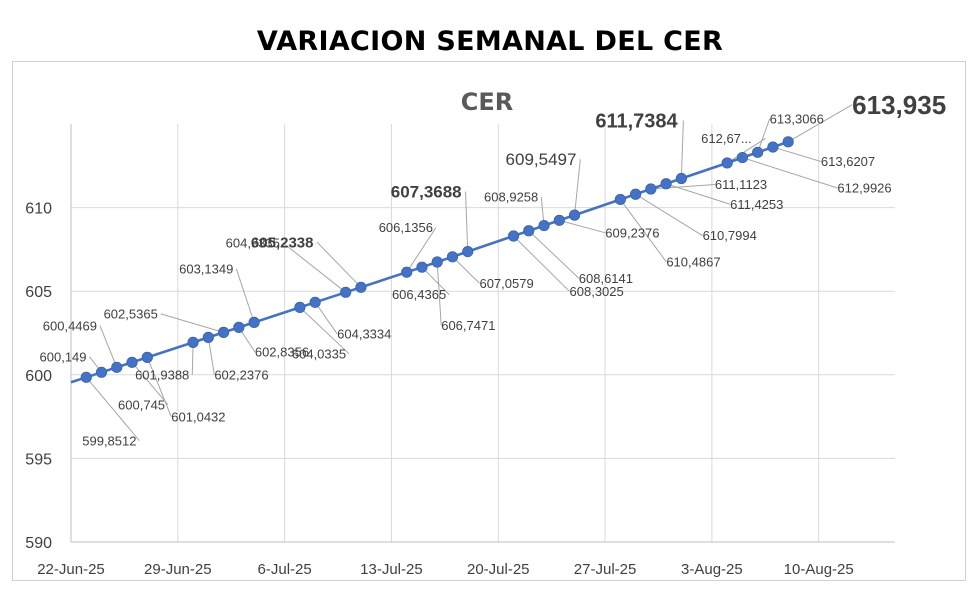  I want to click on chart-title: CER, so click(487, 102).